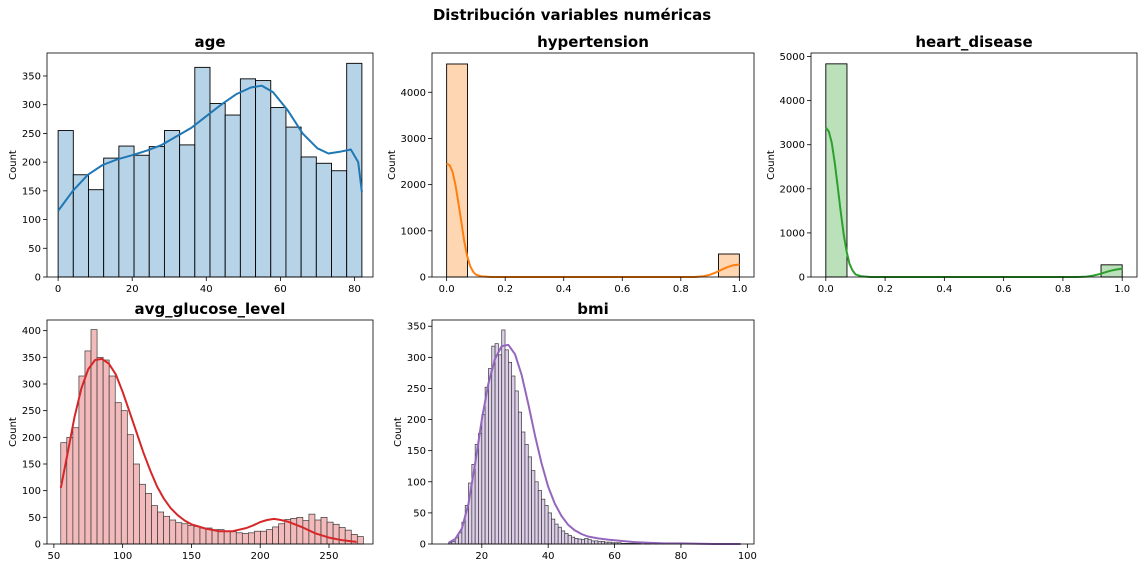 This screenshot has height=568, width=1144. I want to click on x-tick-label: 0.4, so click(944, 289).